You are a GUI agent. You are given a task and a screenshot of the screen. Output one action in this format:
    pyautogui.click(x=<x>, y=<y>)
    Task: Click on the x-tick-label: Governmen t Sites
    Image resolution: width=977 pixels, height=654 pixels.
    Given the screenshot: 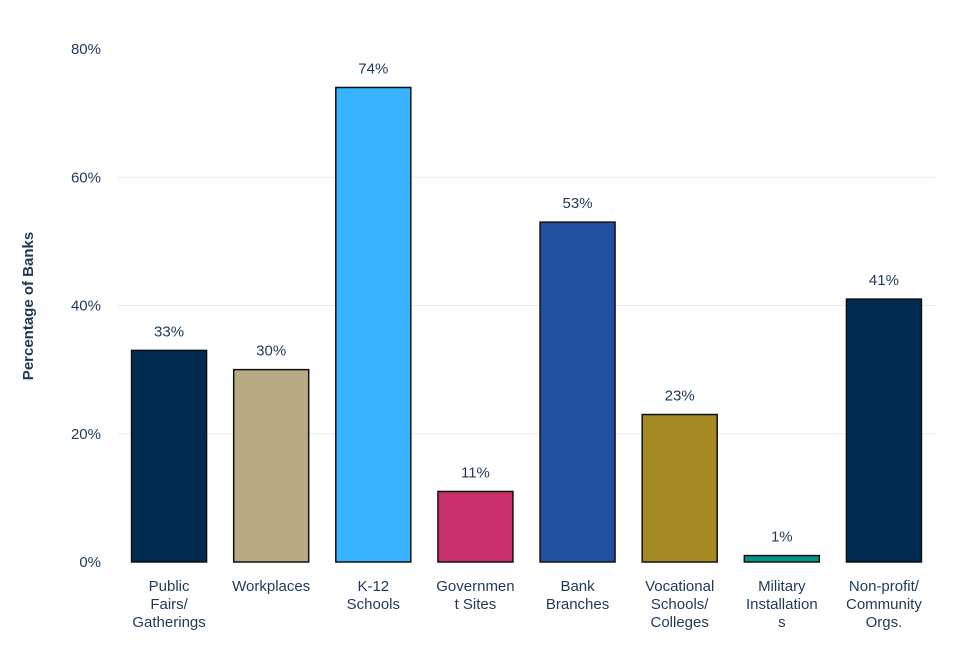 What is the action you would take?
    pyautogui.click(x=475, y=595)
    